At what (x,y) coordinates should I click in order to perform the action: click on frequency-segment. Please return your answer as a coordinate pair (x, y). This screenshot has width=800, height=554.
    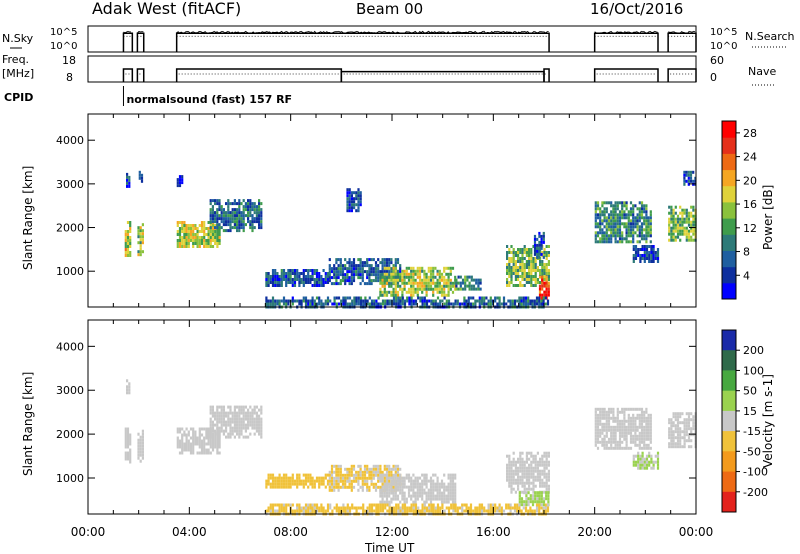
    Looking at the image, I should click on (259, 75).